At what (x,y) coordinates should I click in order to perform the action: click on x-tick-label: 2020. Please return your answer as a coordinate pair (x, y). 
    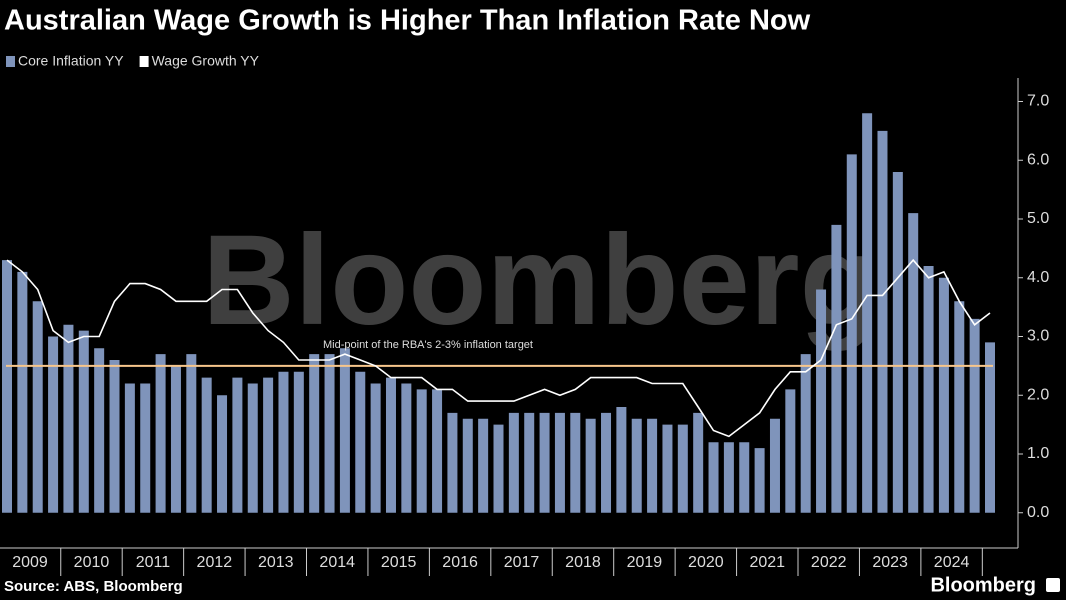
    Looking at the image, I should click on (706, 562).